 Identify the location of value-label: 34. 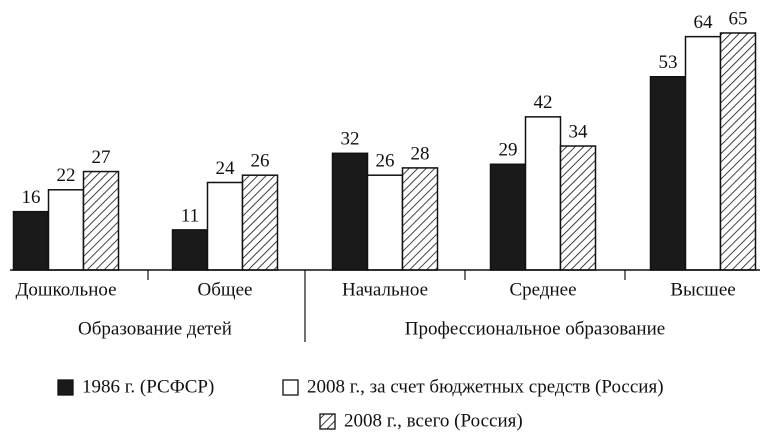
(579, 131).